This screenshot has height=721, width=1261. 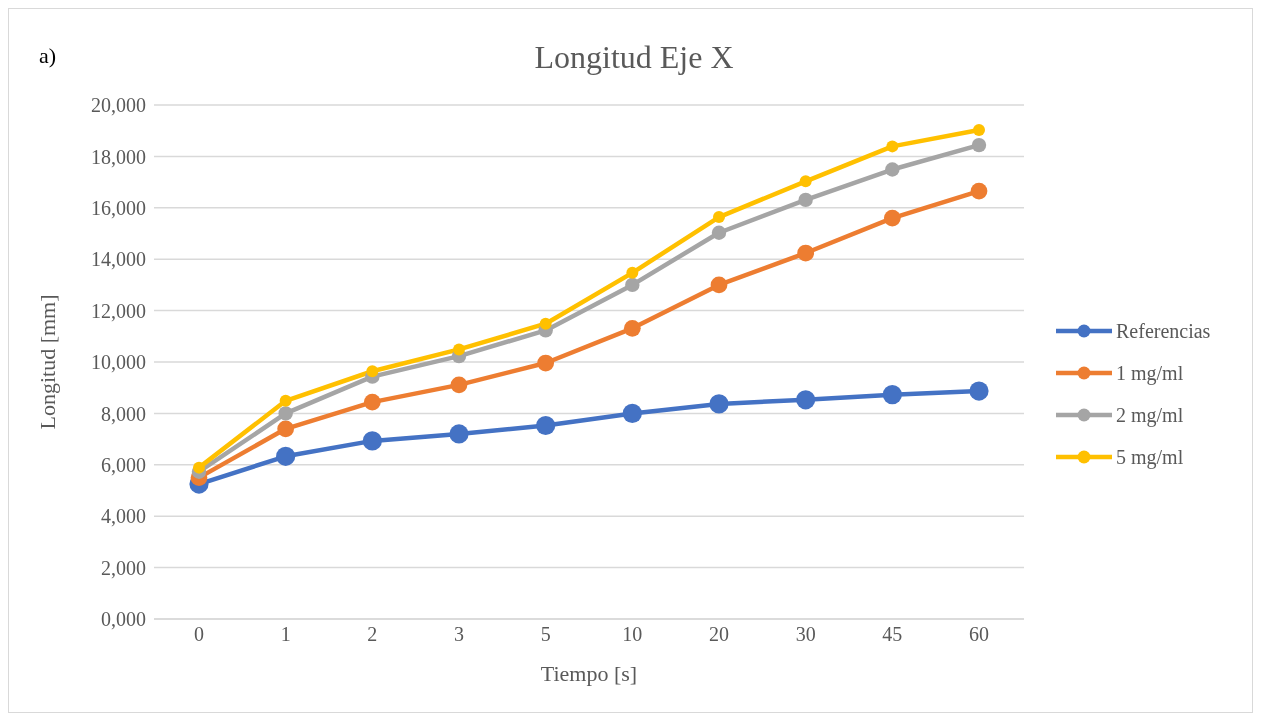 What do you see at coordinates (1163, 331) in the screenshot?
I see `legend-label: Referencias` at bounding box center [1163, 331].